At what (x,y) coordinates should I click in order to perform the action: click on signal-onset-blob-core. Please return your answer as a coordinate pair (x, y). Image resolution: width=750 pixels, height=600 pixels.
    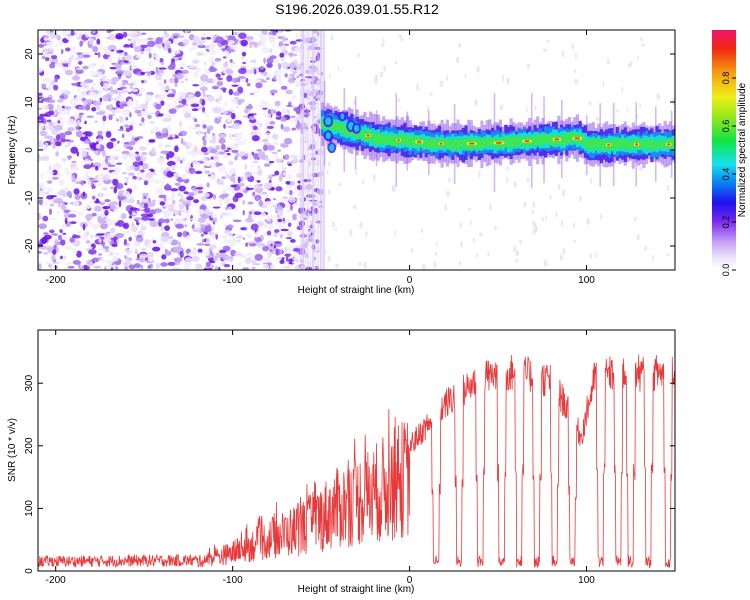
    Looking at the image, I should click on (332, 148).